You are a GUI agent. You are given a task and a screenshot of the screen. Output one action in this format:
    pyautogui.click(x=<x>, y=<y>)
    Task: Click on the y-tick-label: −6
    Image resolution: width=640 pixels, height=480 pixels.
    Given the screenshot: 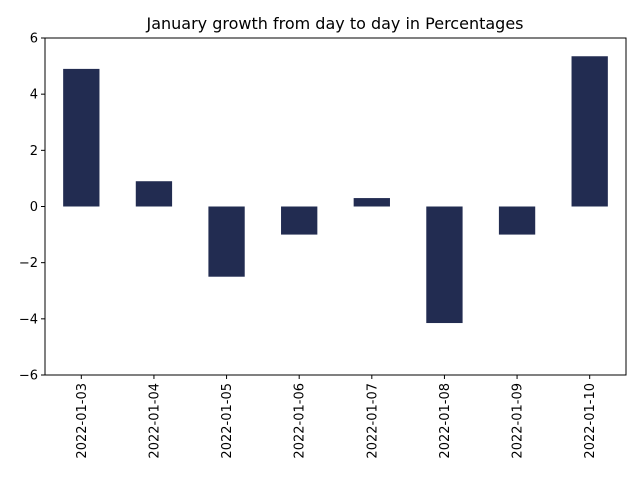 What is the action you would take?
    pyautogui.click(x=28, y=376)
    